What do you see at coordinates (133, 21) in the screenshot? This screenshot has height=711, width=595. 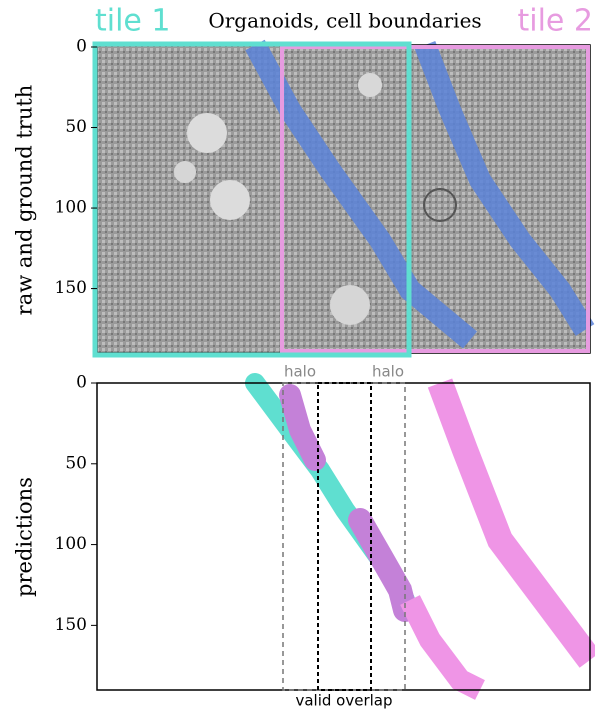 I see `tile-label: tile 1` at bounding box center [133, 21].